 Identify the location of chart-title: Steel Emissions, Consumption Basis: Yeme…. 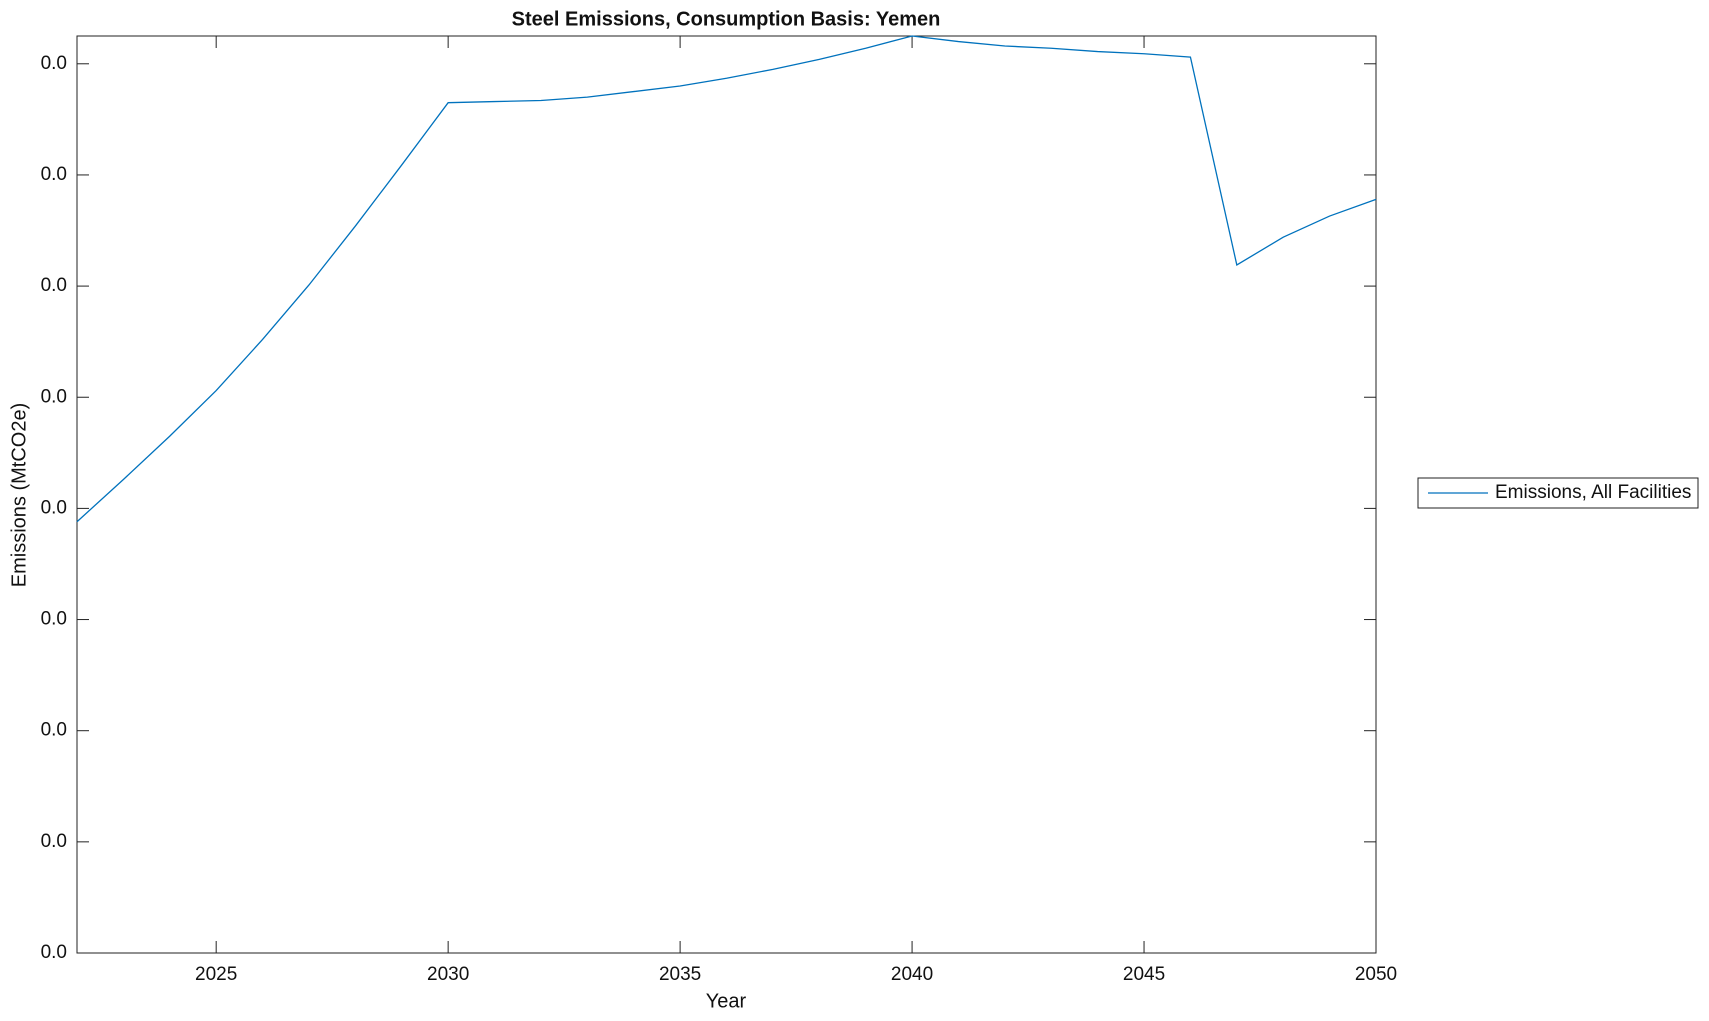
(726, 19).